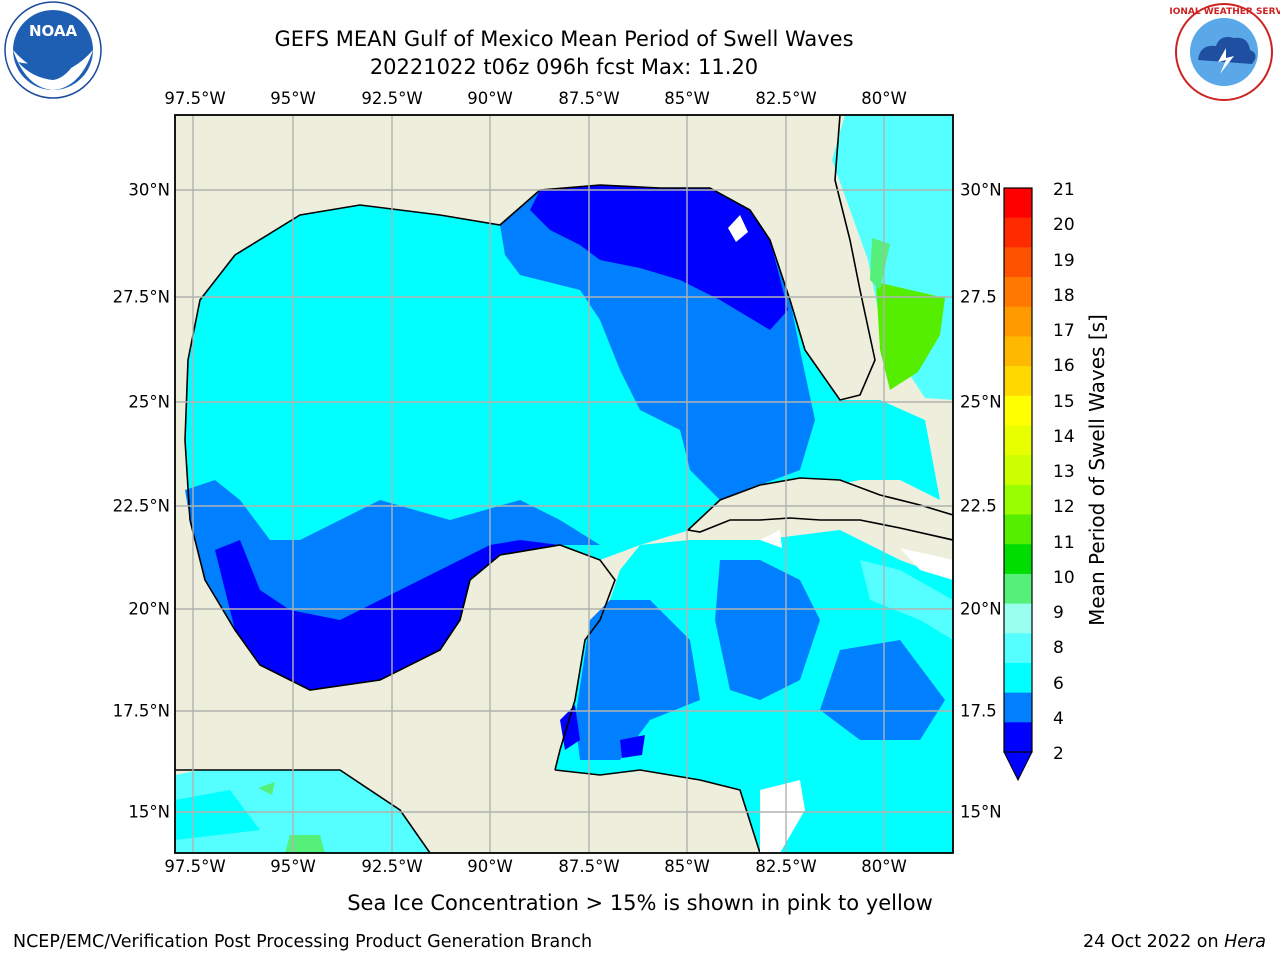 This screenshot has height=960, width=1280. What do you see at coordinates (880, 264) in the screenshot?
I see `atlantic-lightgreen` at bounding box center [880, 264].